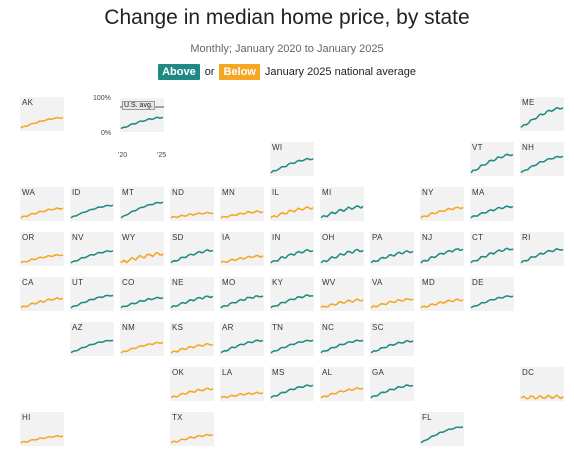 The height and width of the screenshot is (454, 574). What do you see at coordinates (377, 282) in the screenshot?
I see `state-label: VA` at bounding box center [377, 282].